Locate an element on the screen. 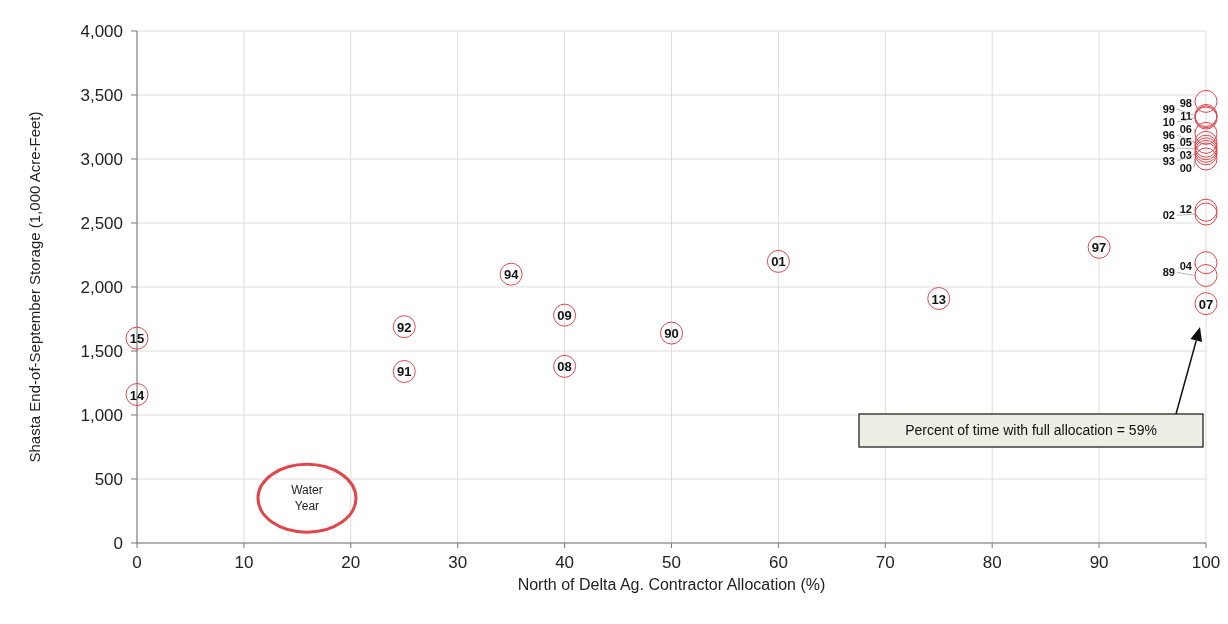  annotation: 89 is located at coordinates (1168, 272).